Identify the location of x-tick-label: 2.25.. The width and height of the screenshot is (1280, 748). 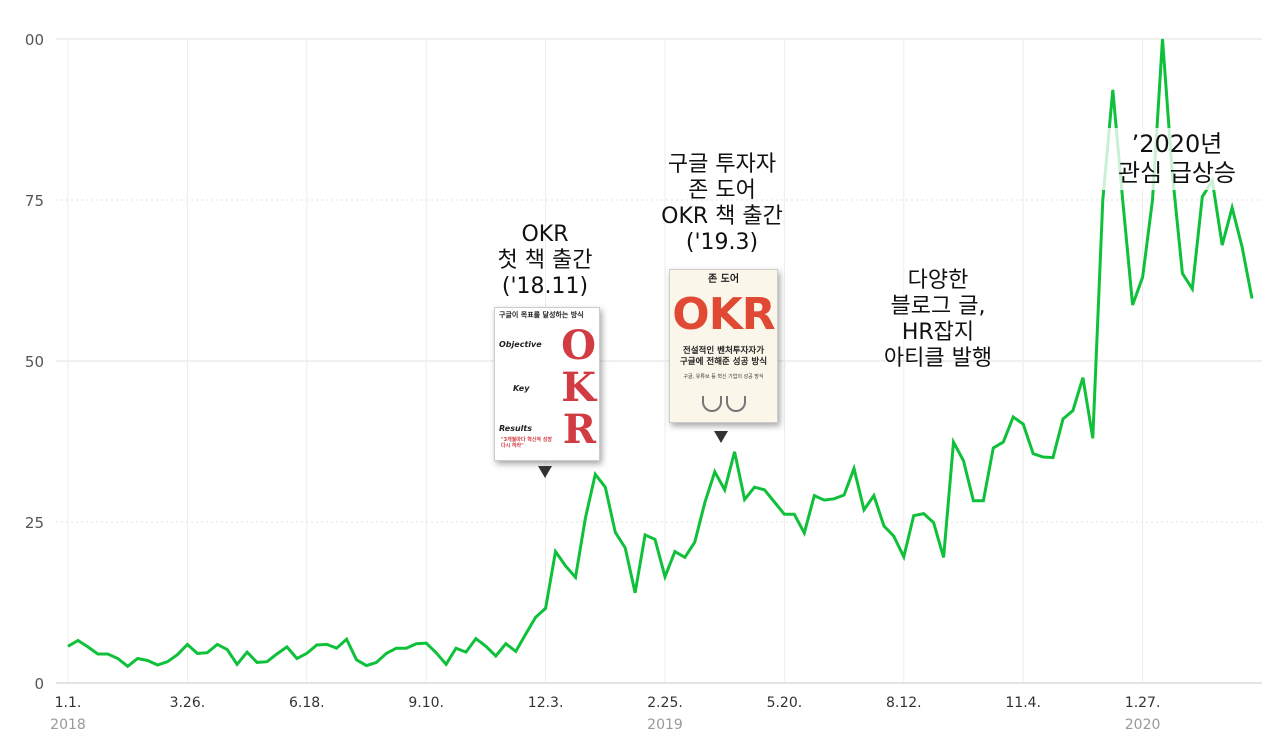
(665, 703).